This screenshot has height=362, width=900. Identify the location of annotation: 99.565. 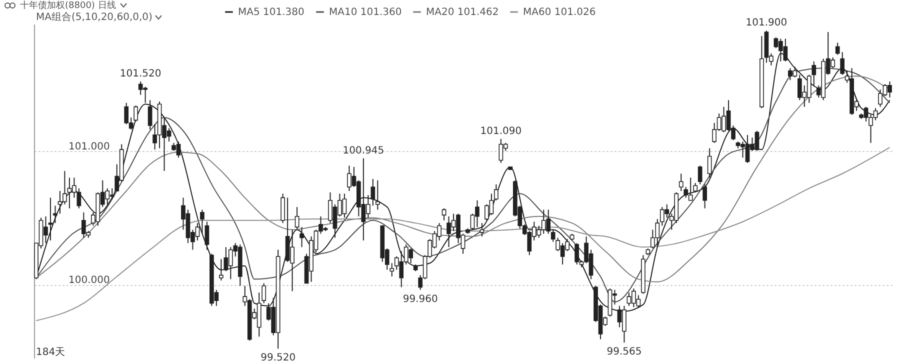
(624, 352).